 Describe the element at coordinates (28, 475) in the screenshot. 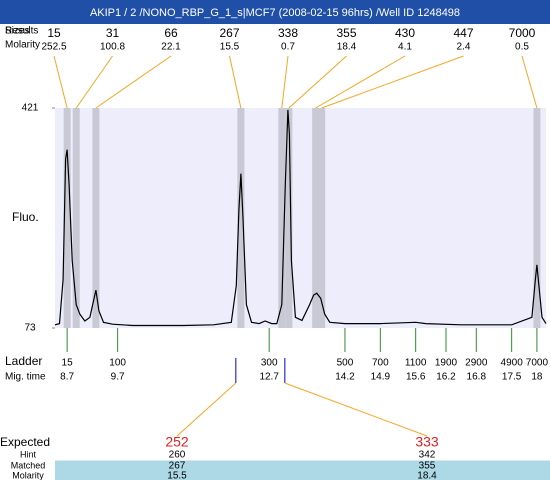

I see `row-label: Molarity` at that location.